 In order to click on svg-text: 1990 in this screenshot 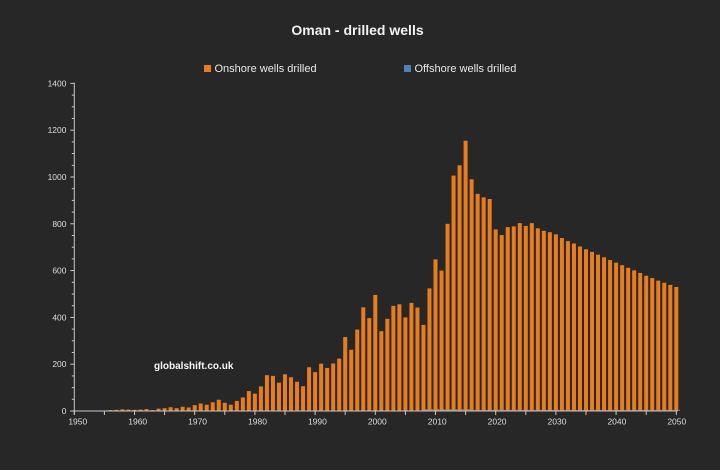, I will do `click(317, 421)`.